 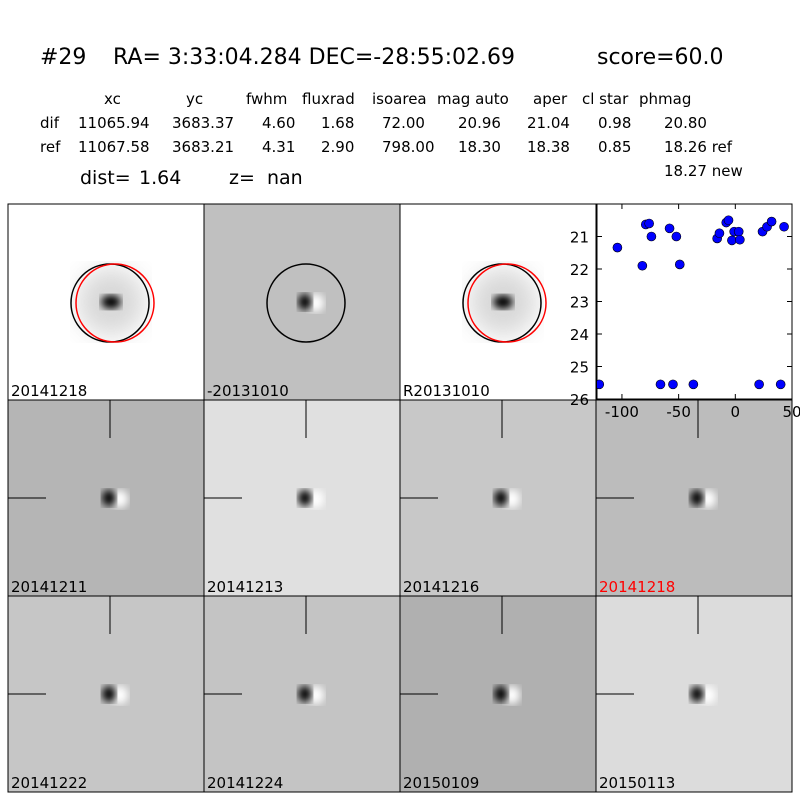 I want to click on row-label: dif, so click(x=50, y=123).